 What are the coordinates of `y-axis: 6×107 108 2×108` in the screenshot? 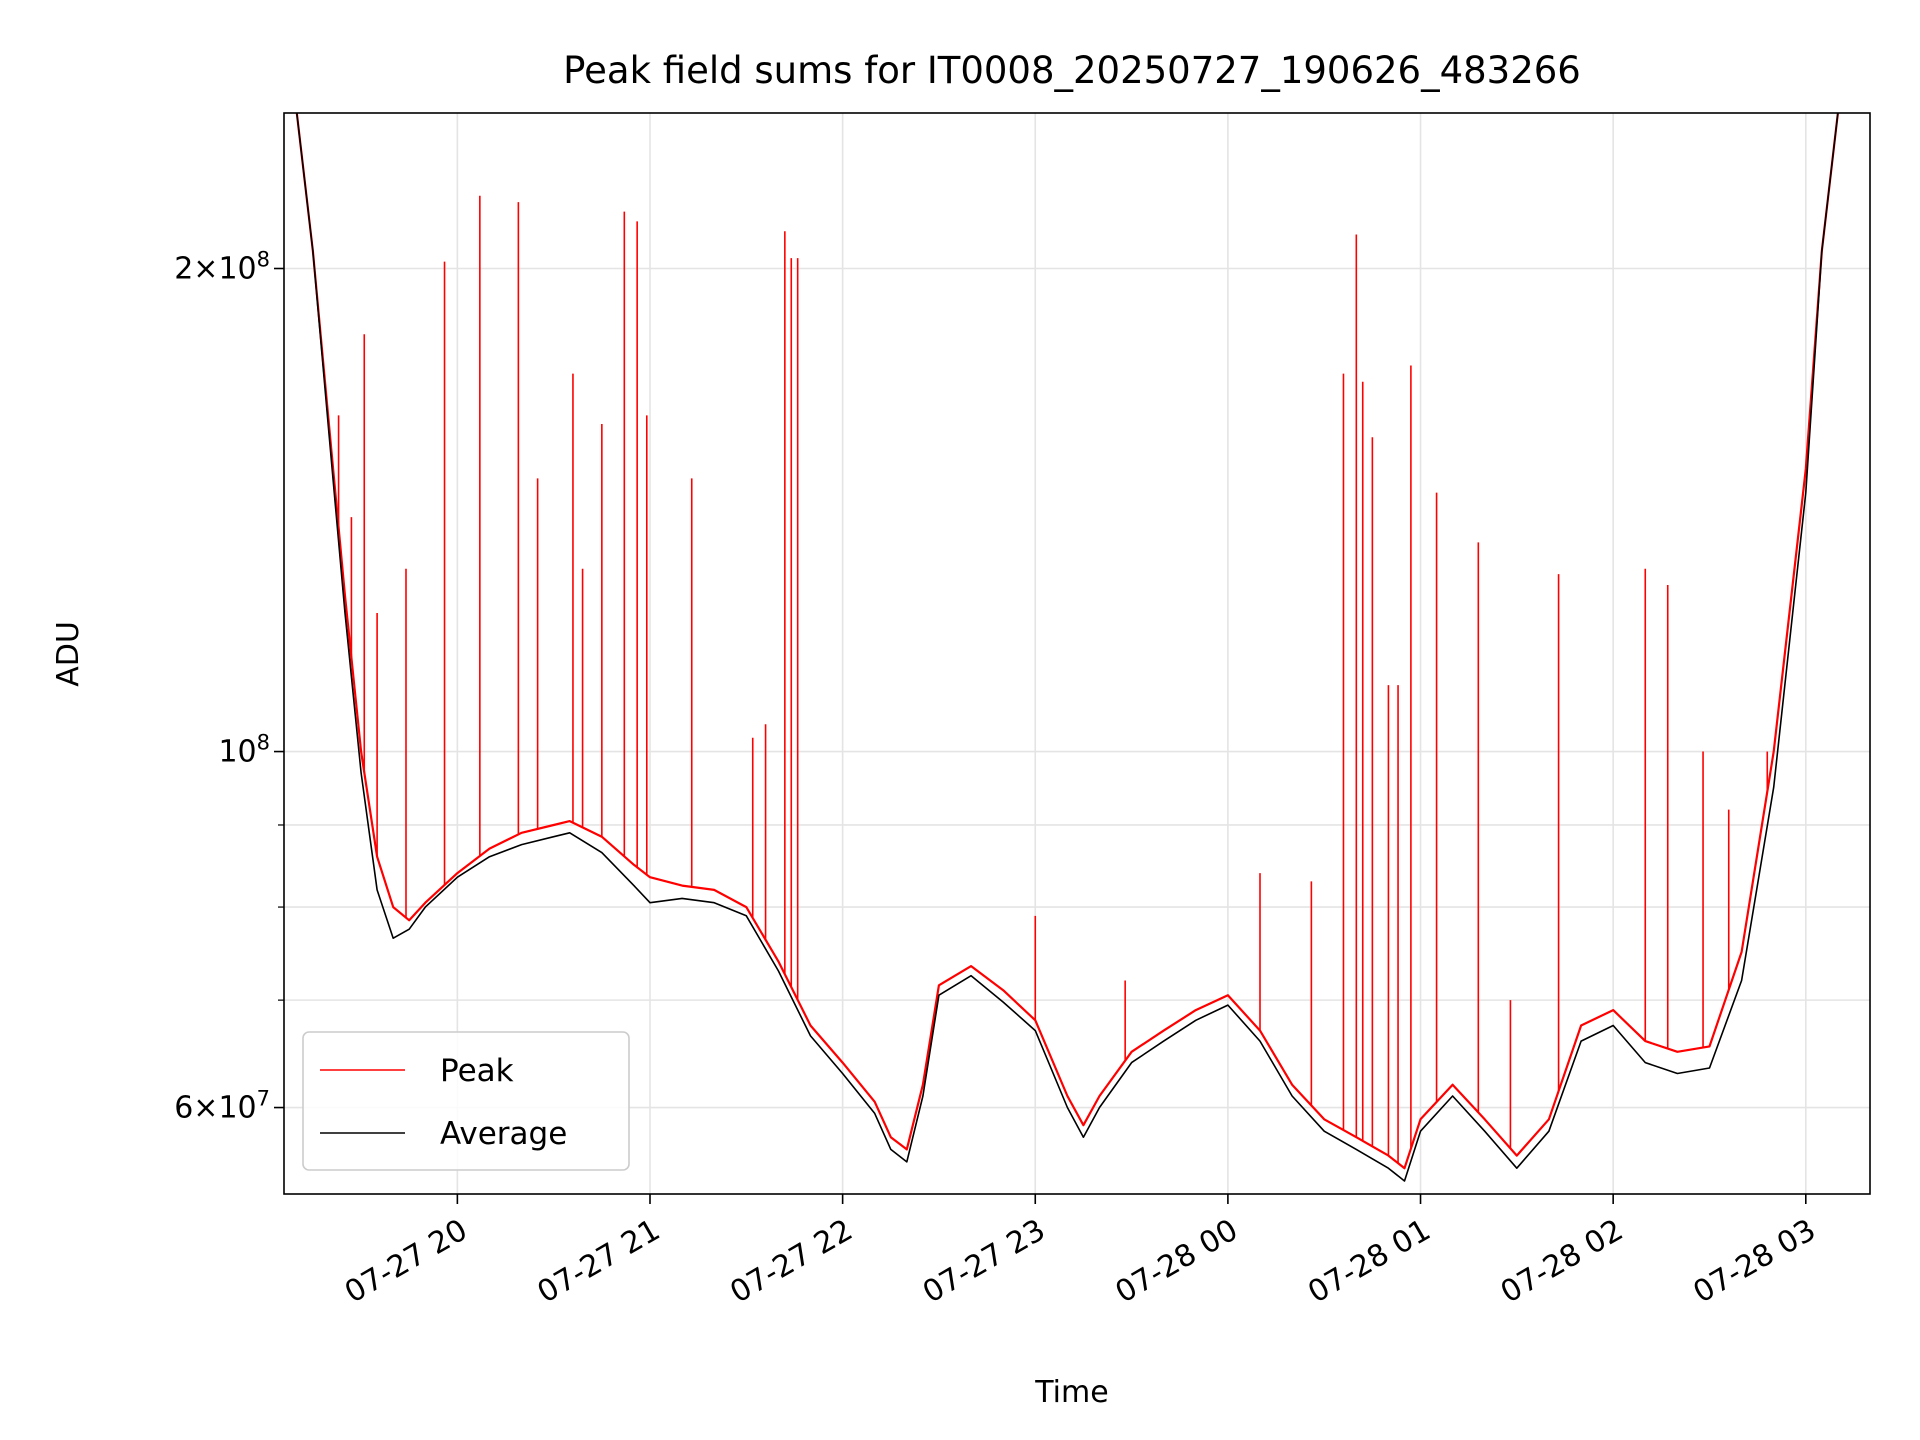 It's located at (229, 687).